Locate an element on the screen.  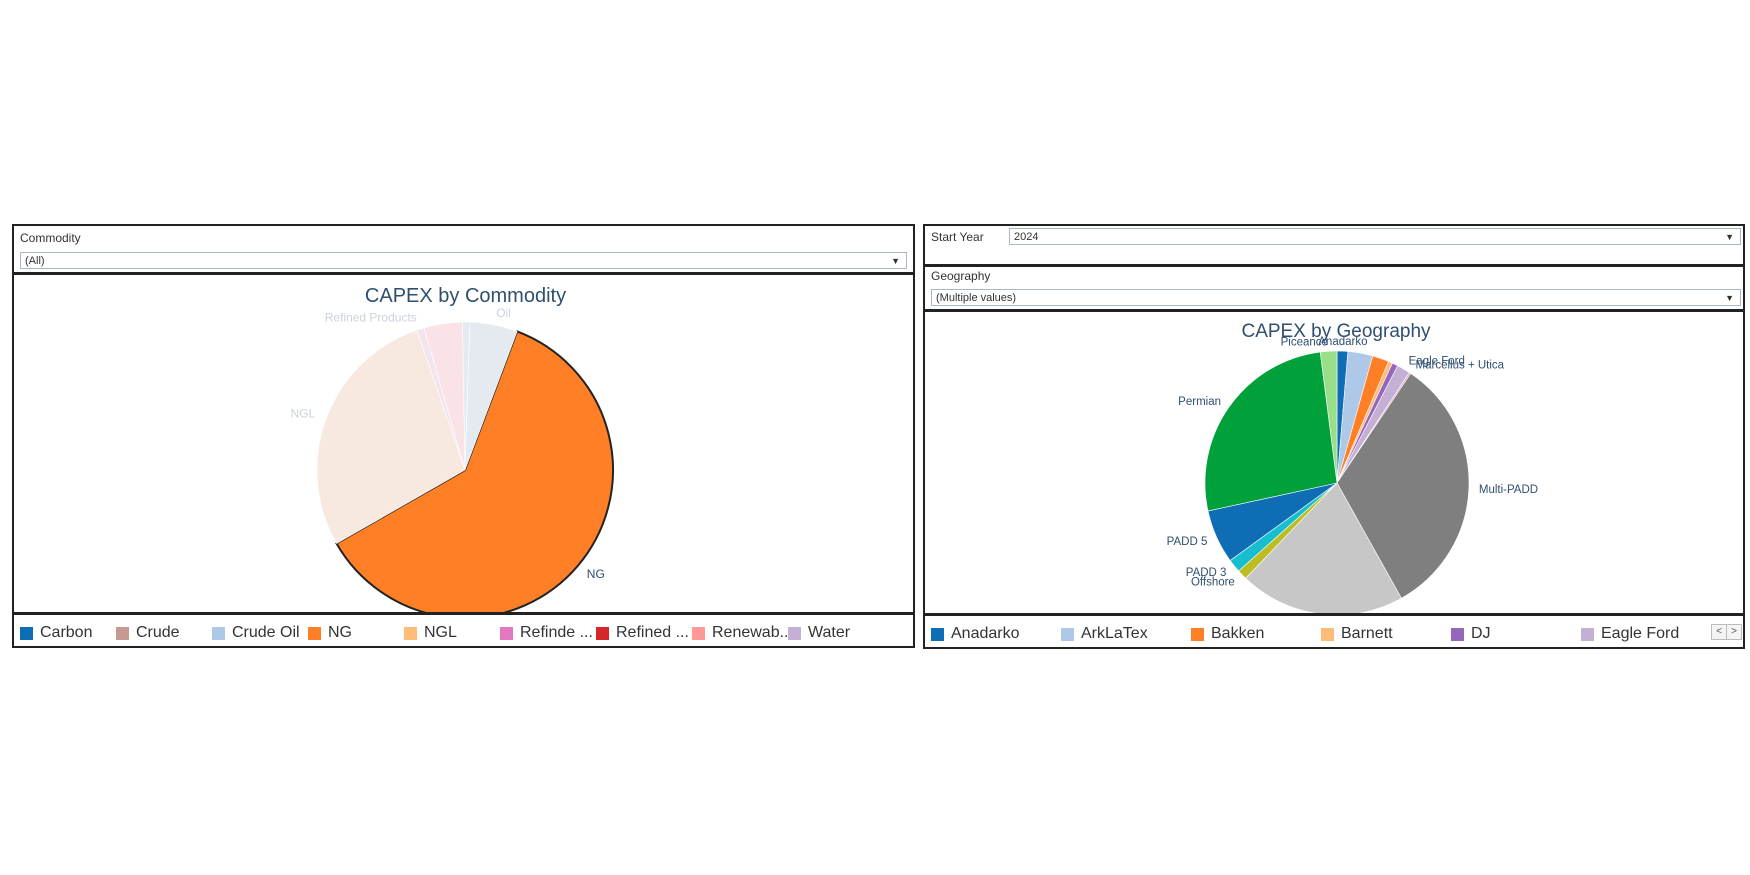
legend-label: Eagle Ford is located at coordinates (1640, 633).